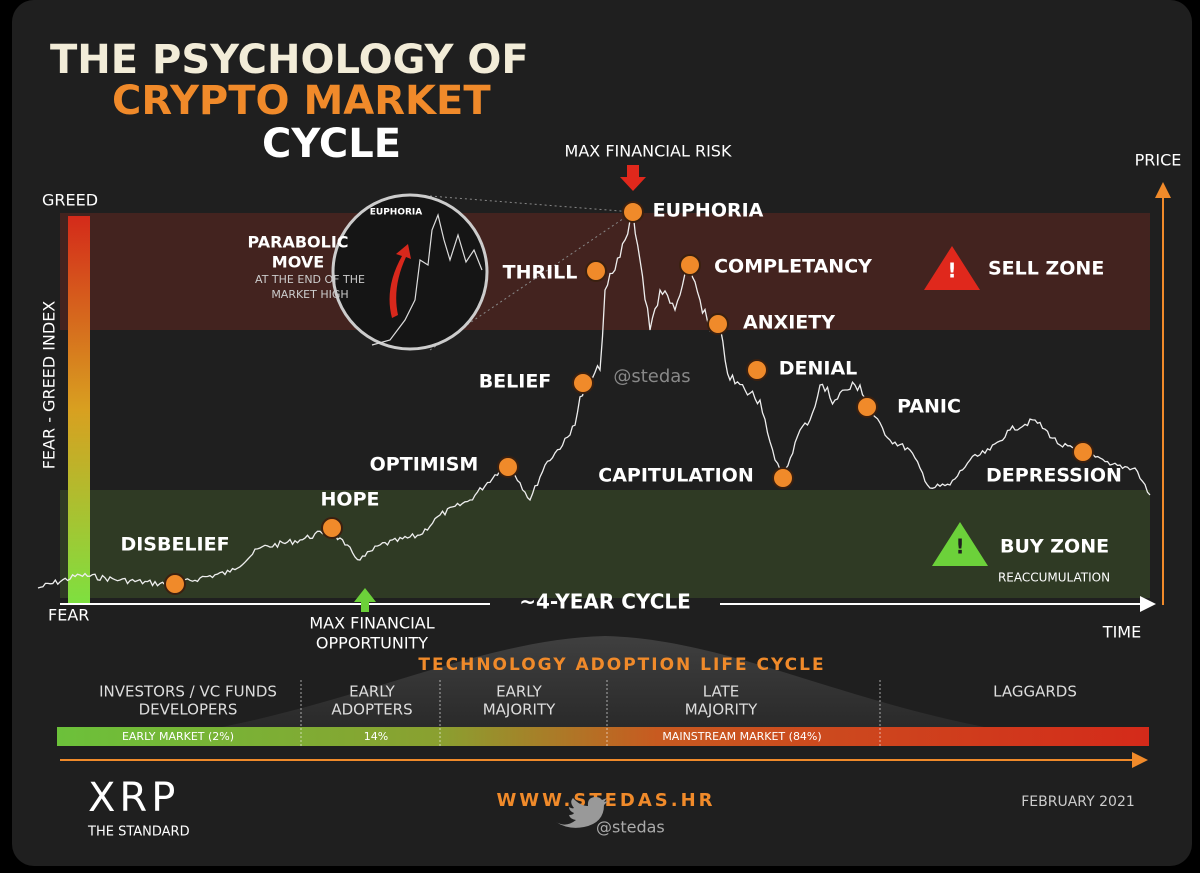  What do you see at coordinates (741, 736) in the screenshot?
I see `segment-label: MAINSTREAM MARKET (84%)` at bounding box center [741, 736].